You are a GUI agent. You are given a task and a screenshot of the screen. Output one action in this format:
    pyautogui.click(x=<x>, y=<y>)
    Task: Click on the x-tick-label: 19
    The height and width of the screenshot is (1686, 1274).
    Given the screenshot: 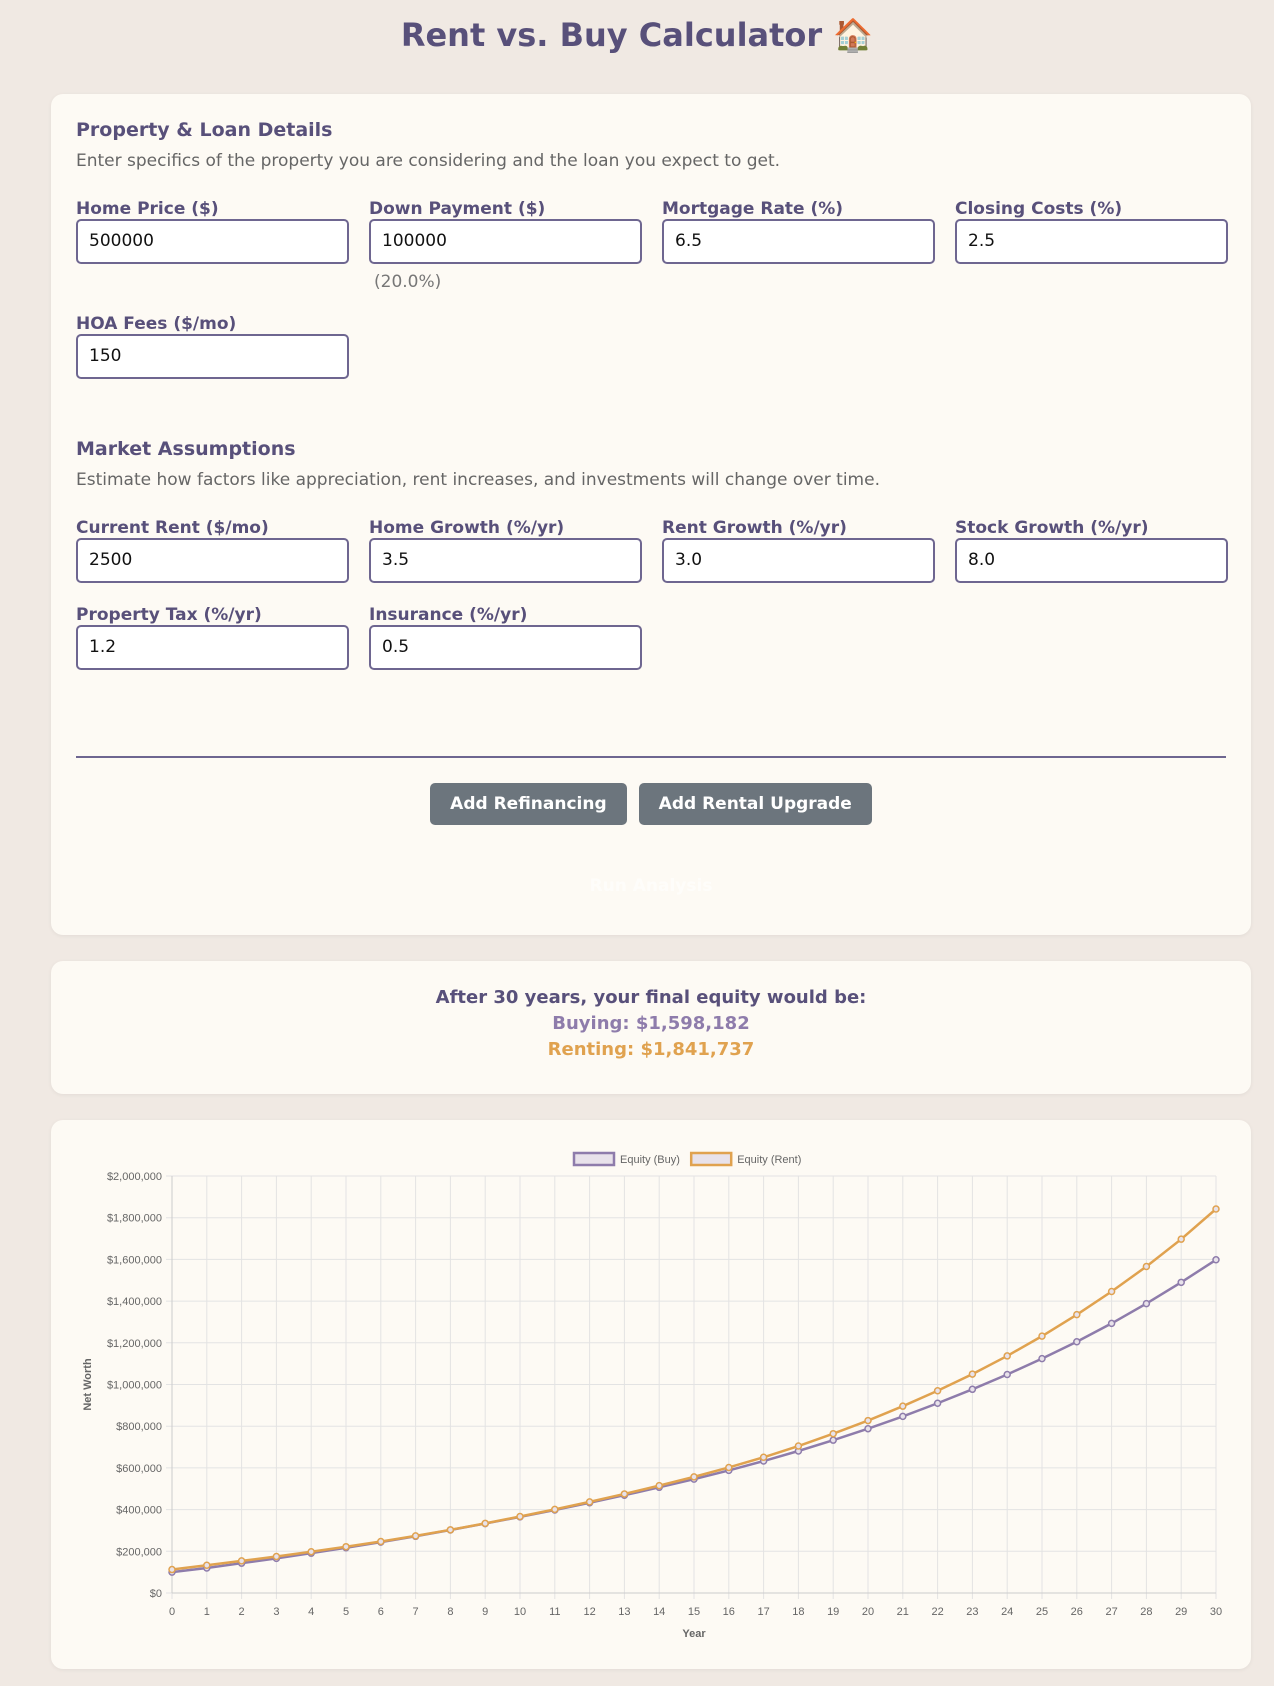 What is the action you would take?
    pyautogui.click(x=833, y=1612)
    